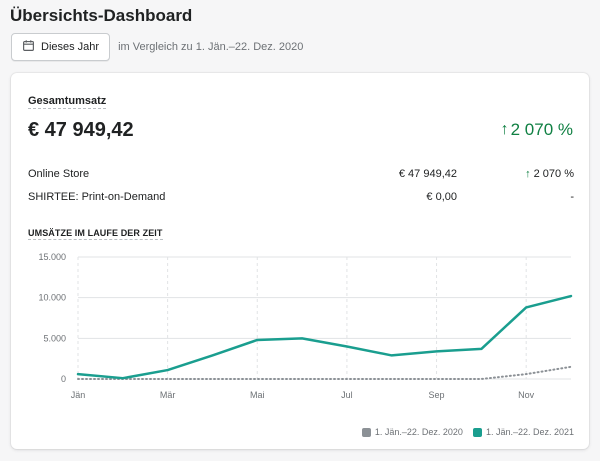 This screenshot has width=600, height=461. I want to click on channel-name: Online Store, so click(59, 174).